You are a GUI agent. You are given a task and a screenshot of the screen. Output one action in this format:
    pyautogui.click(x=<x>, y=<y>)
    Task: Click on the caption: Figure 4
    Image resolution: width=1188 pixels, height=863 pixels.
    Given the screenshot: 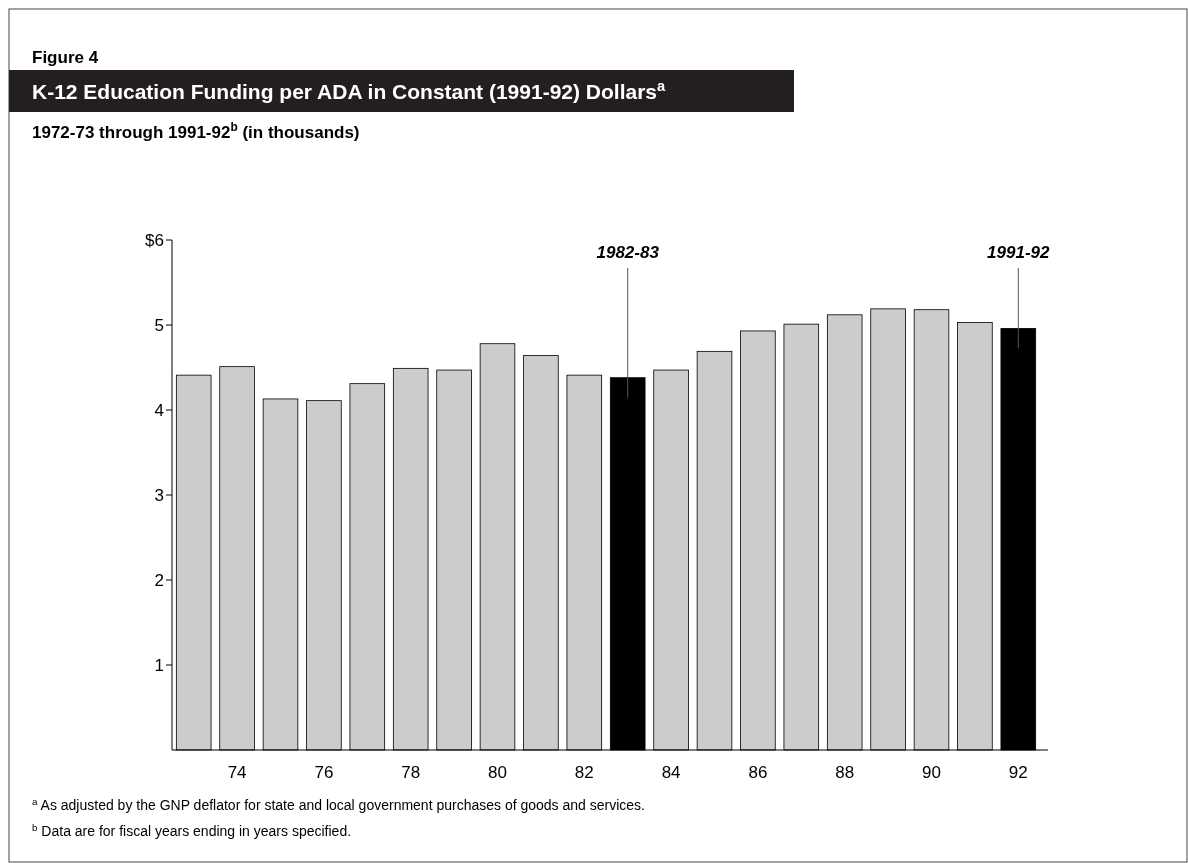 What is the action you would take?
    pyautogui.click(x=65, y=57)
    